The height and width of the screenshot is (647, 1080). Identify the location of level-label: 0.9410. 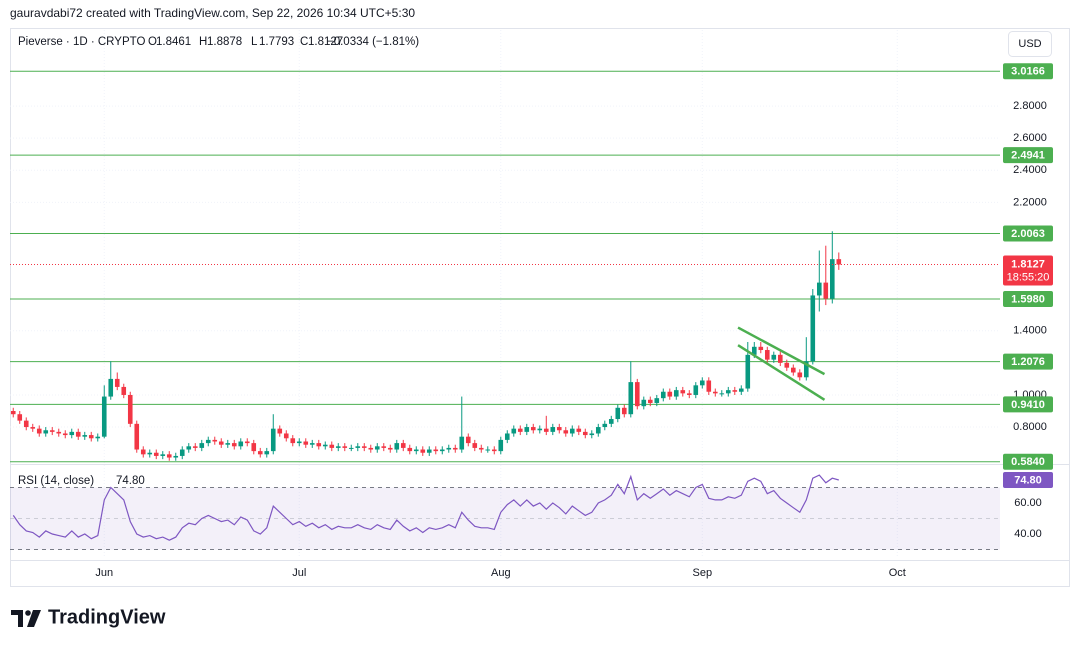
(1028, 405).